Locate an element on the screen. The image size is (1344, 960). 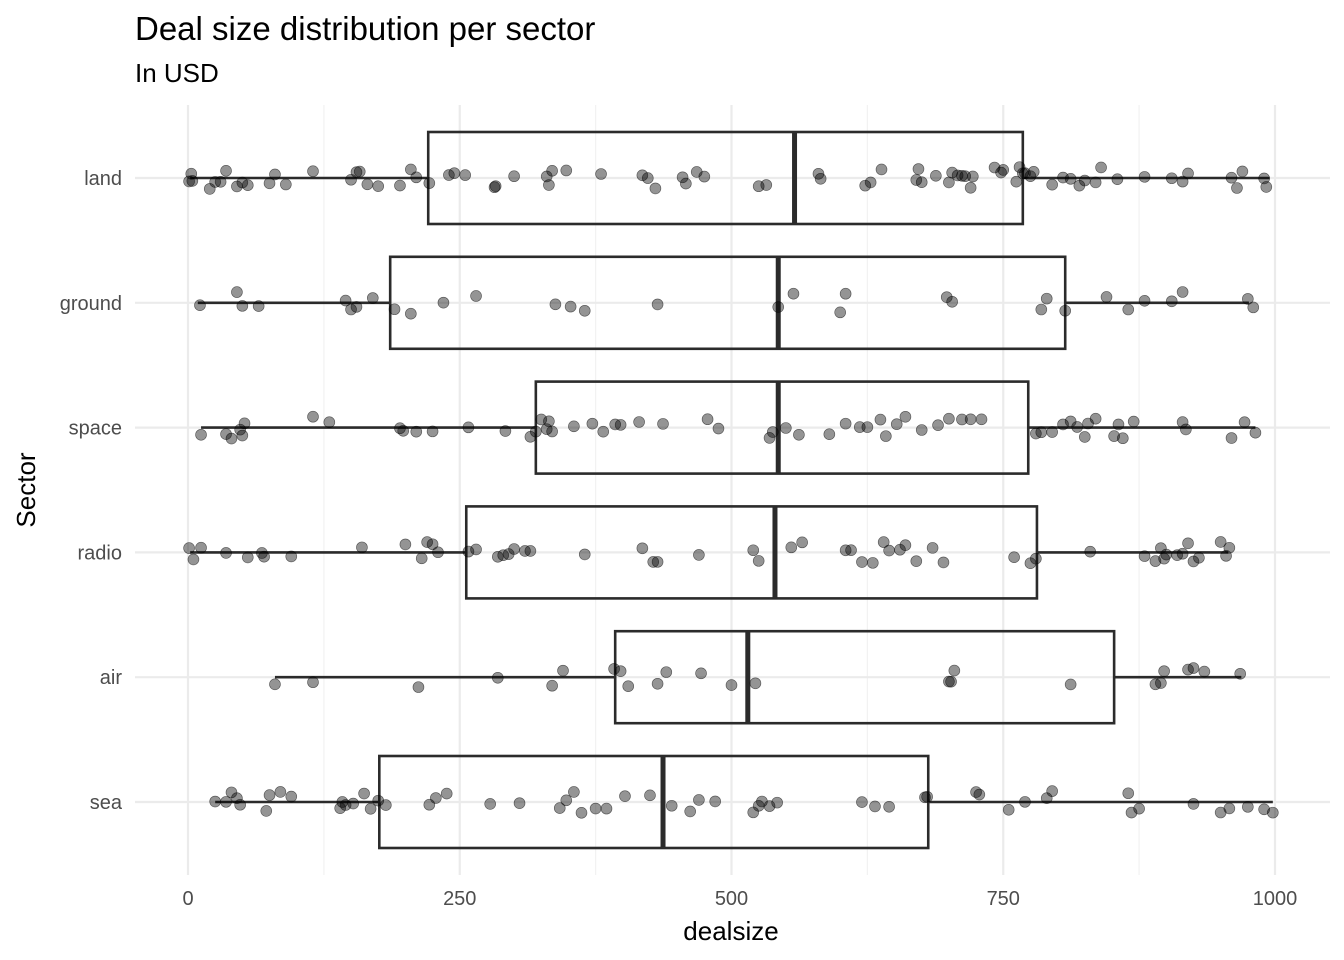
y-tick-label: radio is located at coordinates (100, 553).